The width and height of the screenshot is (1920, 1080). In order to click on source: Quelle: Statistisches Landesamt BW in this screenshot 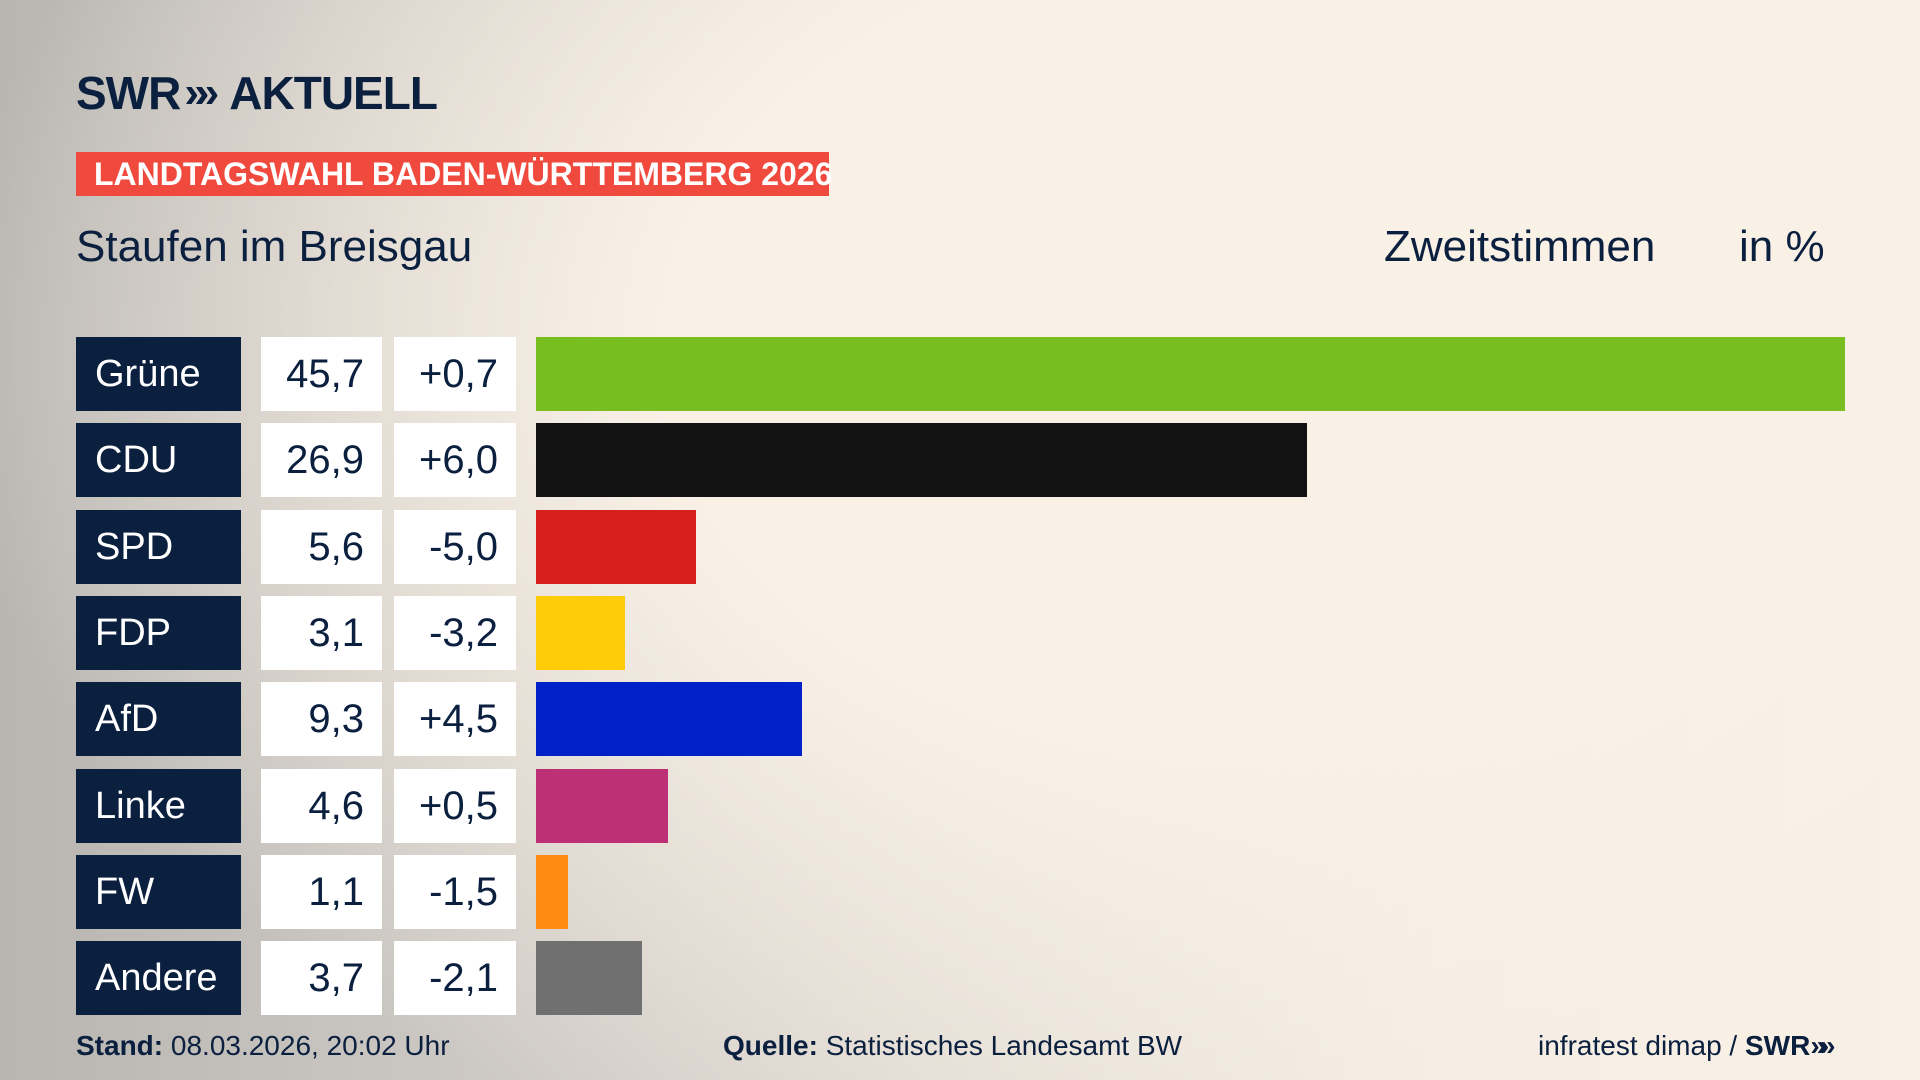, I will do `click(952, 1046)`.